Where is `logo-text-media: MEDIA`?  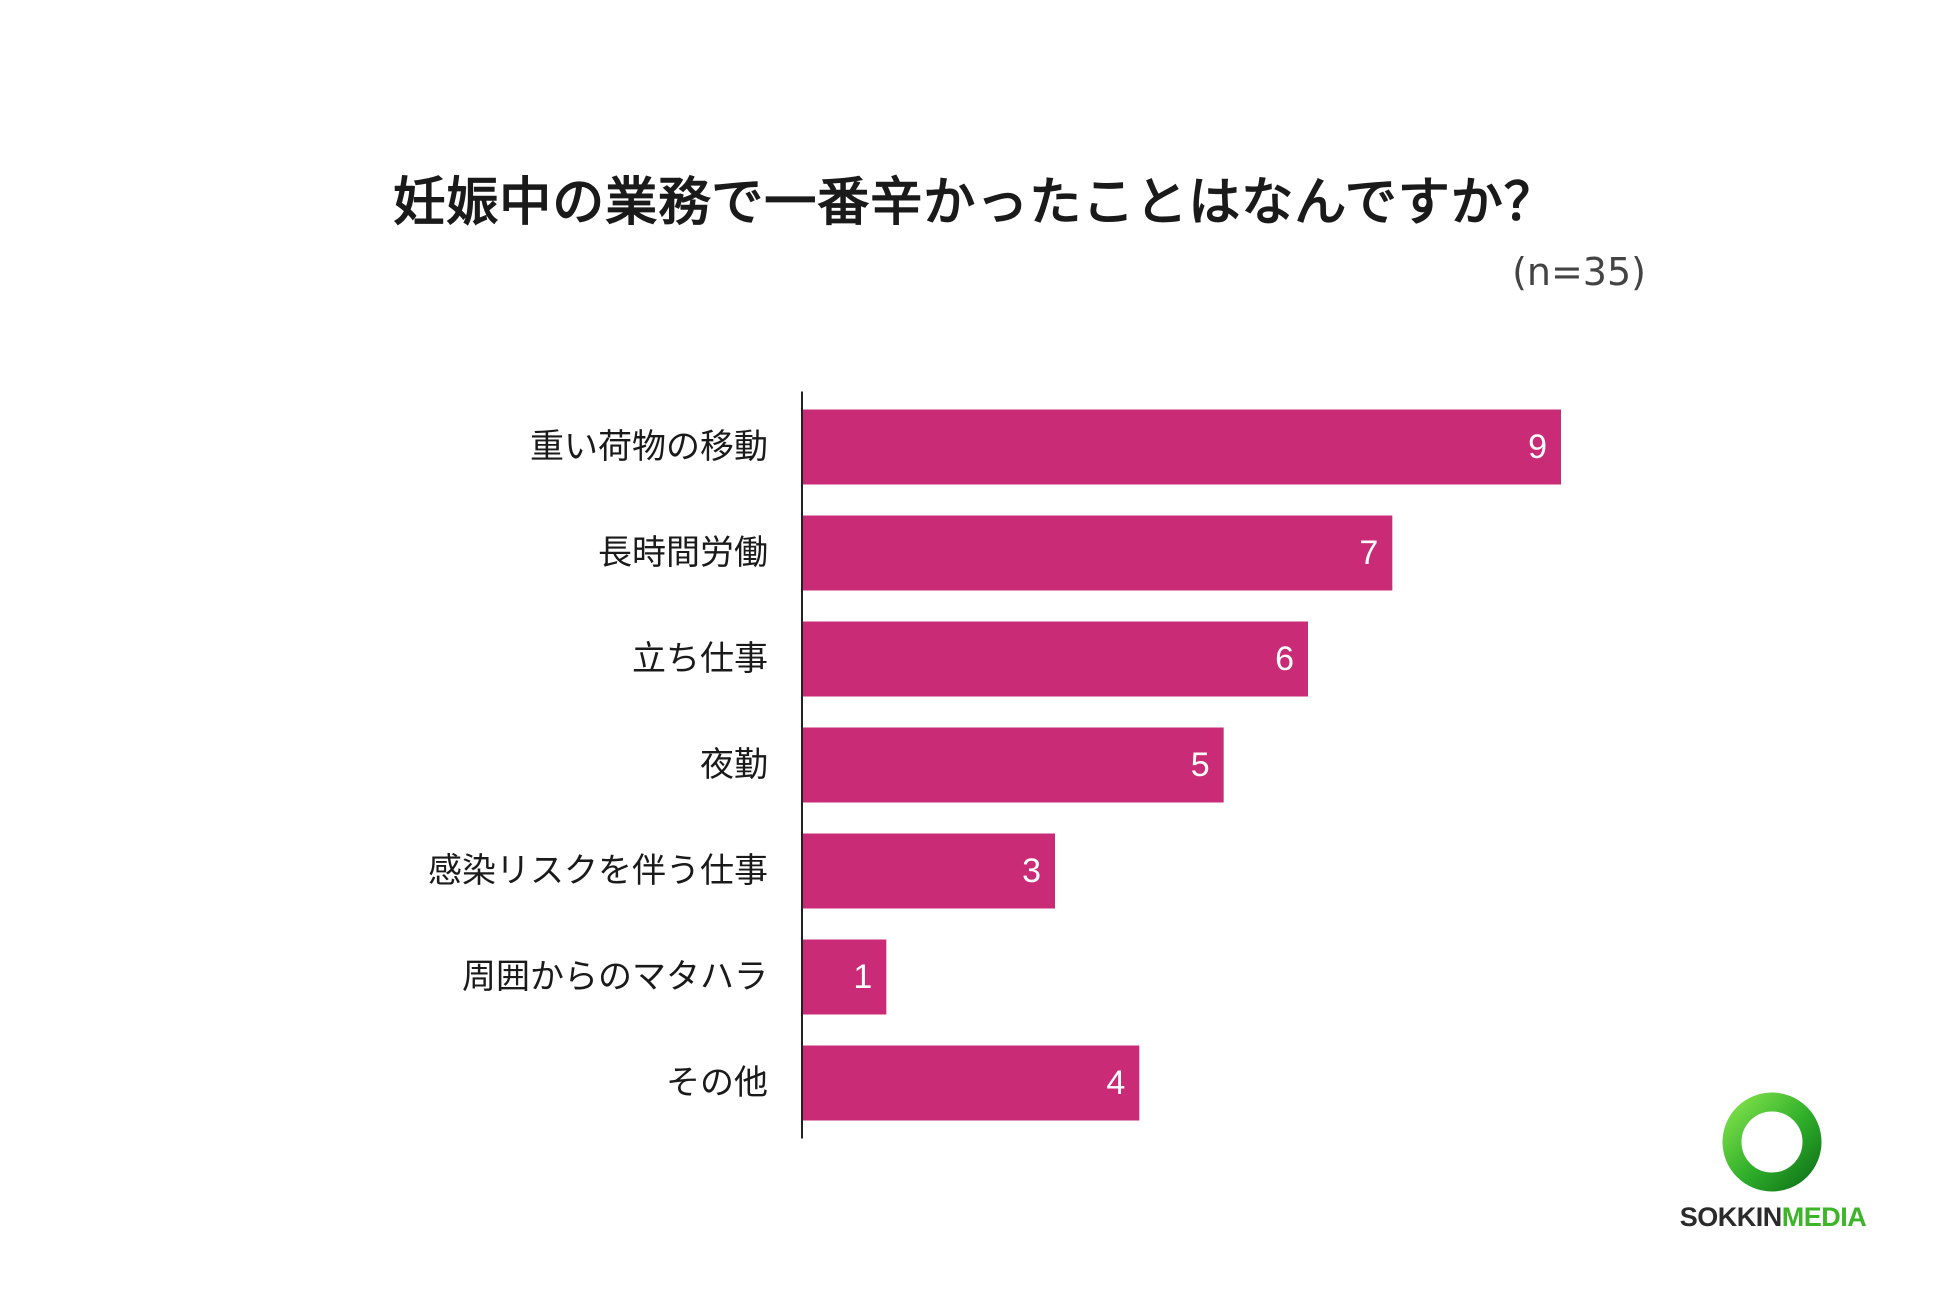 logo-text-media: MEDIA is located at coordinates (1824, 1217).